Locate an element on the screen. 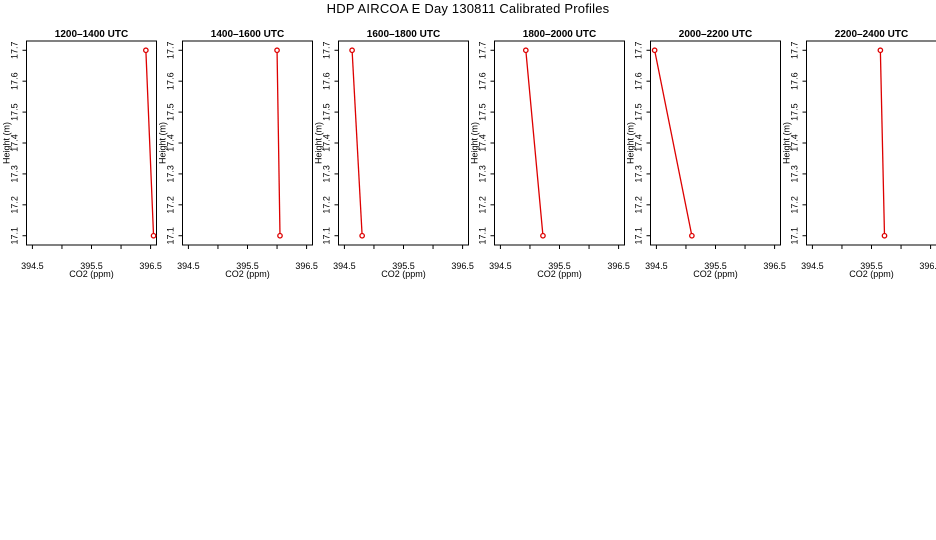 The height and width of the screenshot is (540, 936). panel-title: 1400–1600 UTC is located at coordinates (247, 34).